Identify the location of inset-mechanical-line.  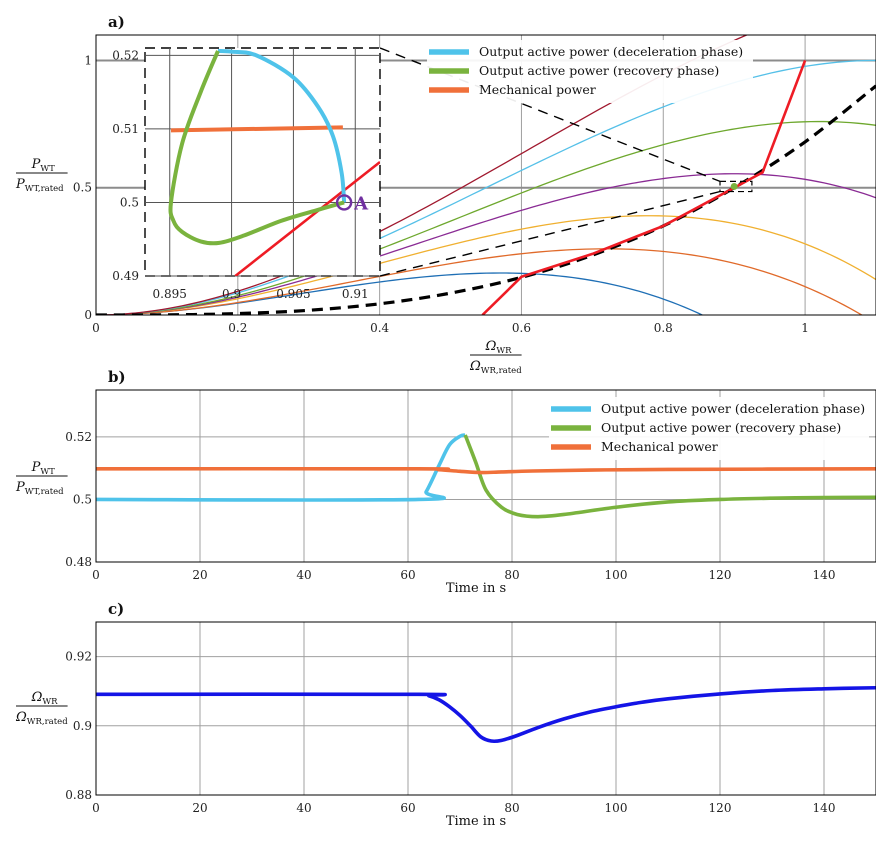
(256, 129).